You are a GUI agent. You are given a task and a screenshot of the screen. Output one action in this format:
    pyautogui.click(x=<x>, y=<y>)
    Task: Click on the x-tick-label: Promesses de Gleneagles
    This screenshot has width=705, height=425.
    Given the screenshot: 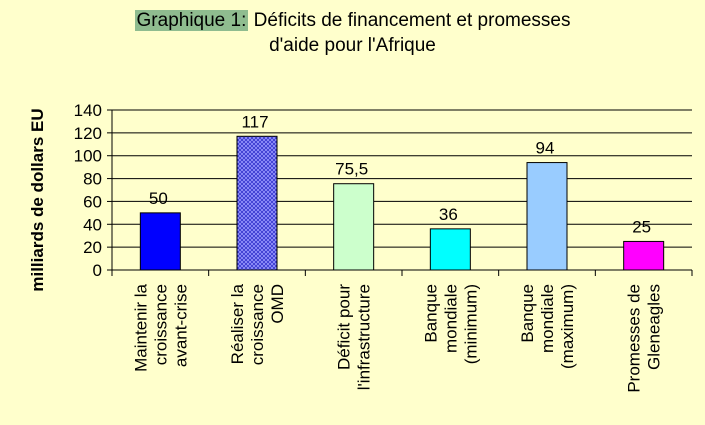 What is the action you would take?
    pyautogui.click(x=644, y=338)
    